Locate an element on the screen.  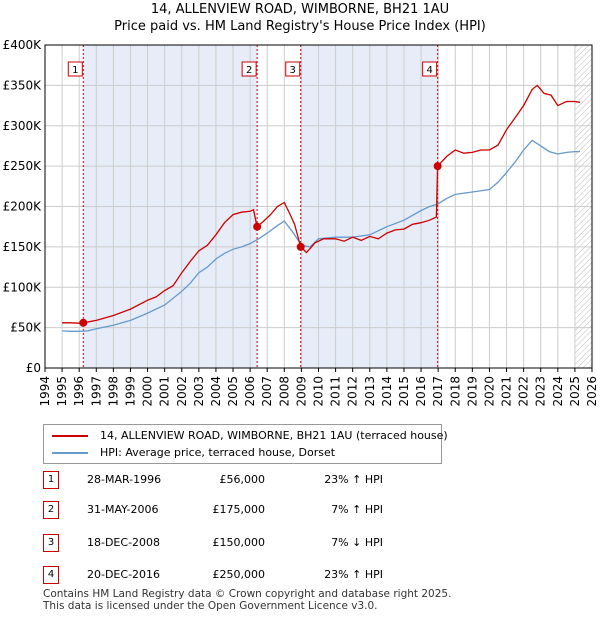
x-tick-label: 2005 is located at coordinates (233, 391).